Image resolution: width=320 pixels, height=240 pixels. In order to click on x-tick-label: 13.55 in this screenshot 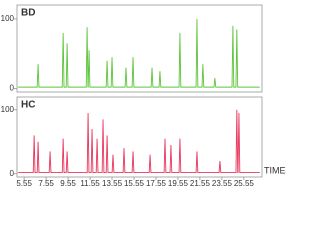, I will do `click(112, 183)`.